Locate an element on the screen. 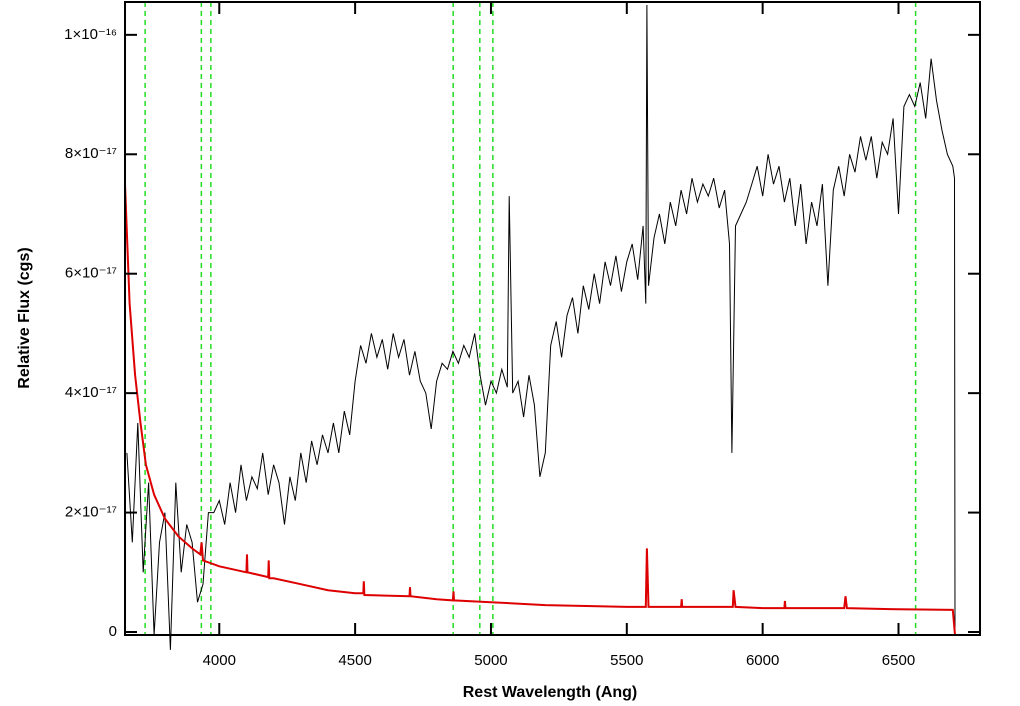 This screenshot has width=1020, height=706. x-tick-label: 5000 is located at coordinates (490, 660).